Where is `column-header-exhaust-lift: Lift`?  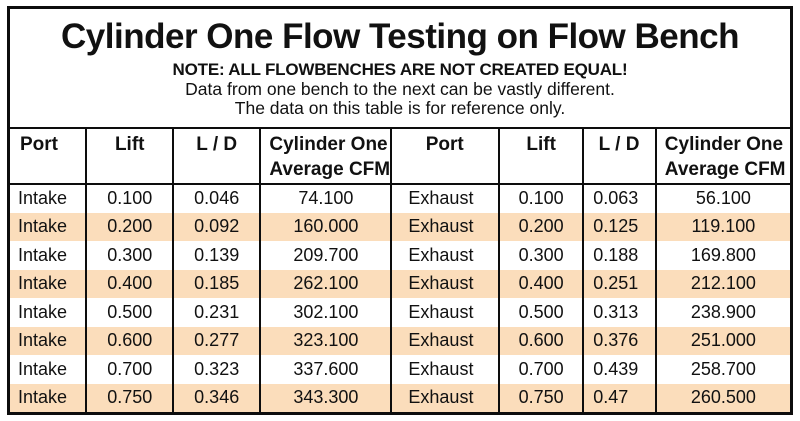 column-header-exhaust-lift: Lift is located at coordinates (541, 156).